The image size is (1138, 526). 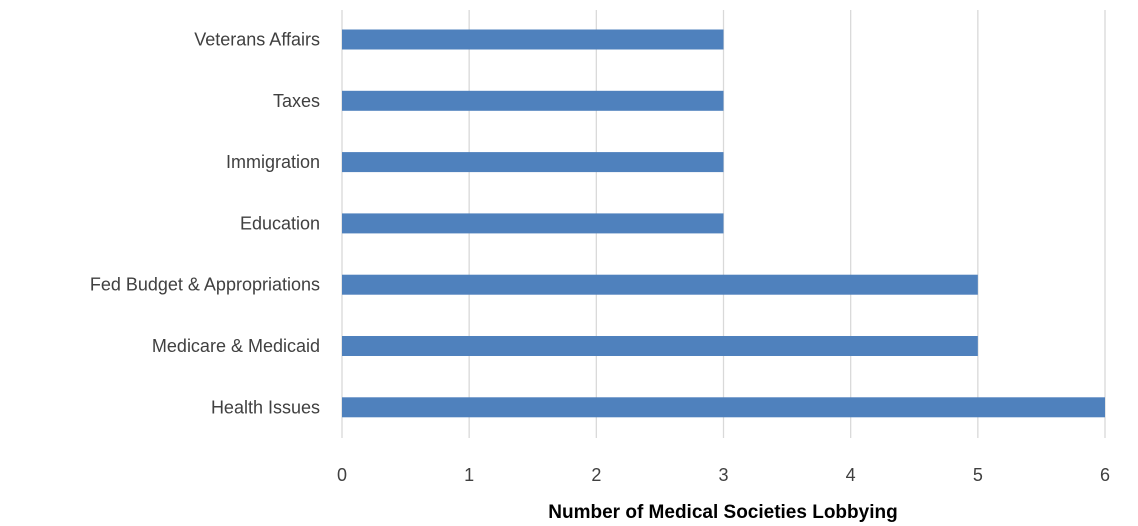 I want to click on x-tick-label-0: 0, so click(x=342, y=475).